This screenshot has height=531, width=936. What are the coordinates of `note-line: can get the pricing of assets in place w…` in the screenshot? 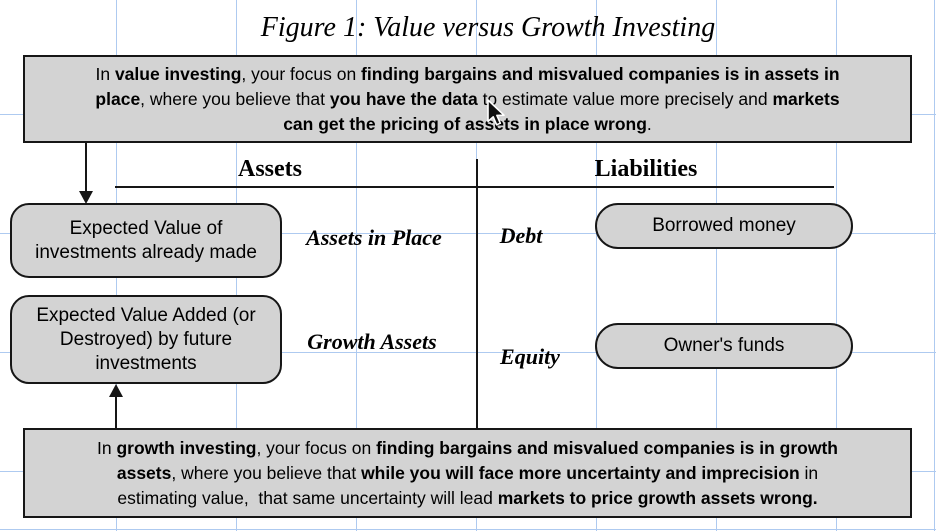 It's located at (467, 123).